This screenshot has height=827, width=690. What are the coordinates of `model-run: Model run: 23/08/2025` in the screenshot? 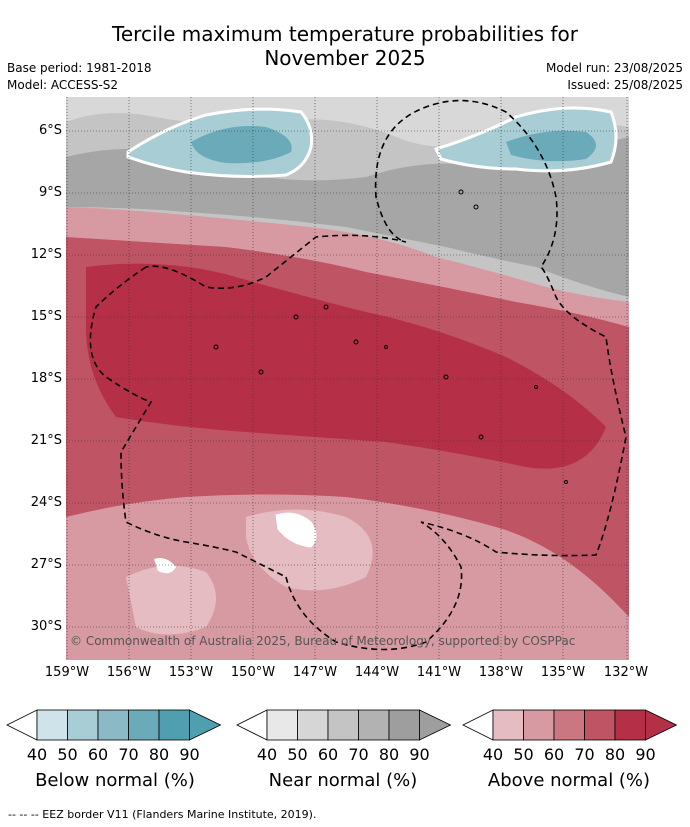 It's located at (614, 68).